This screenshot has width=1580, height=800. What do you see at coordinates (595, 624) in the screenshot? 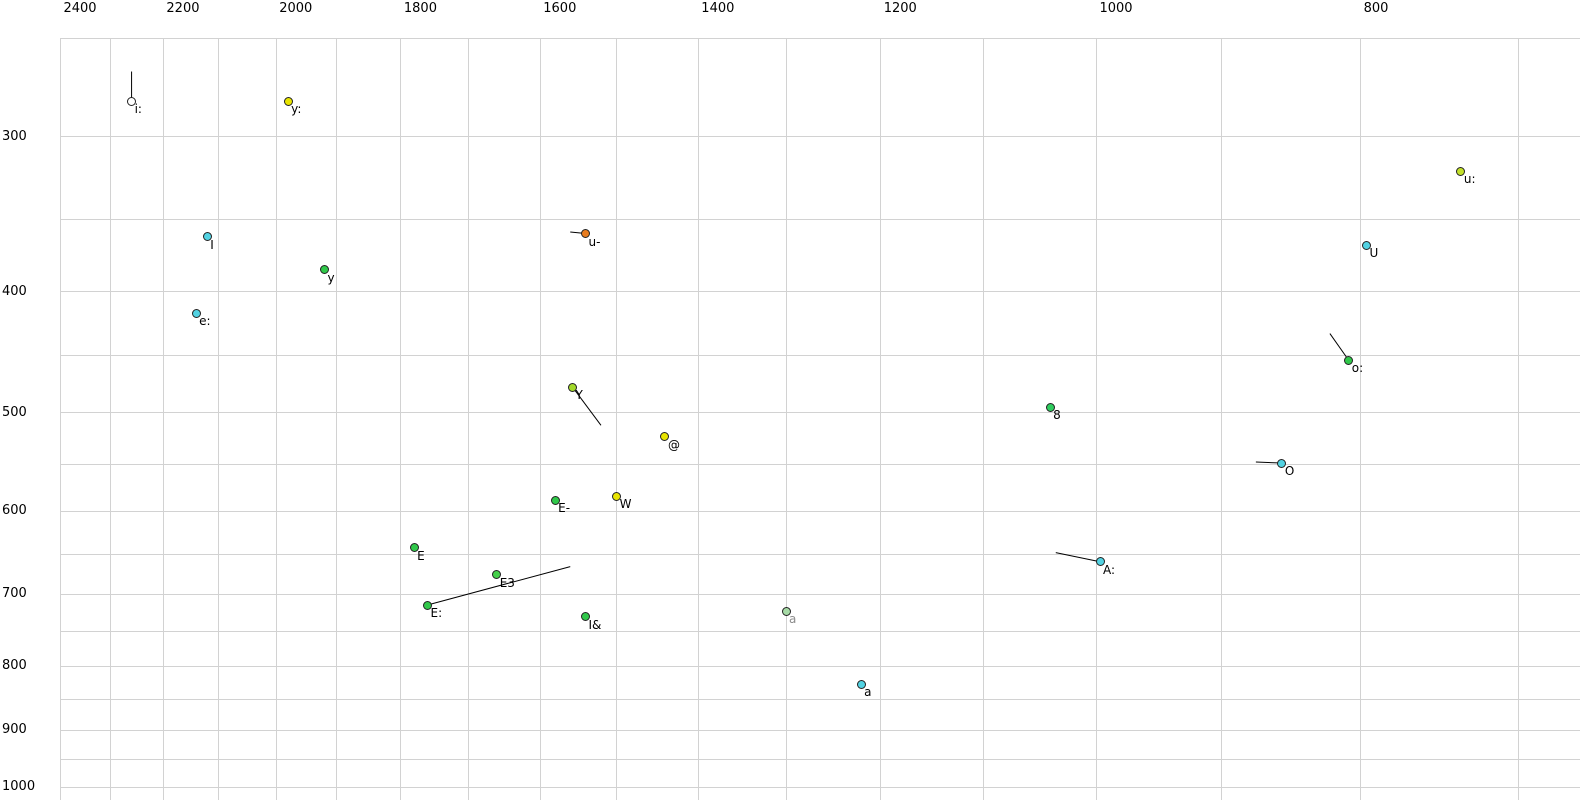
I see `vowel-label: I&` at bounding box center [595, 624].